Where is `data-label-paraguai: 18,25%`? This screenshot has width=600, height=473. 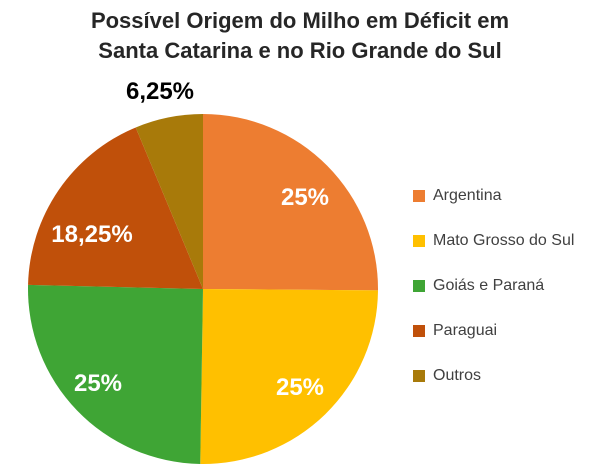
data-label-paraguai: 18,25% is located at coordinates (91, 234).